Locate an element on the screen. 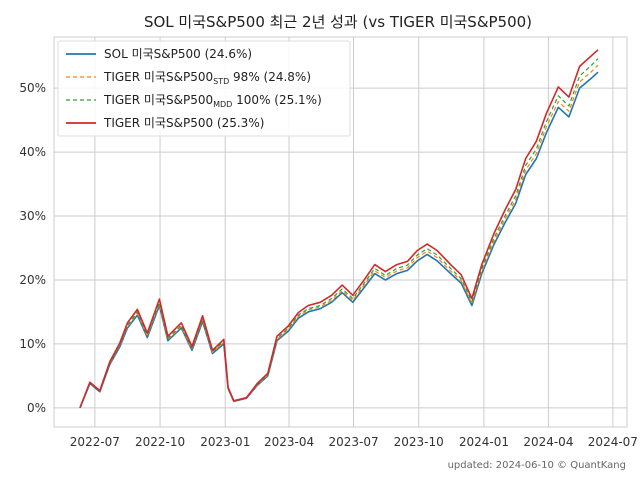 This screenshot has width=640, height=480. x-tick-label: 2022-07 is located at coordinates (95, 442).